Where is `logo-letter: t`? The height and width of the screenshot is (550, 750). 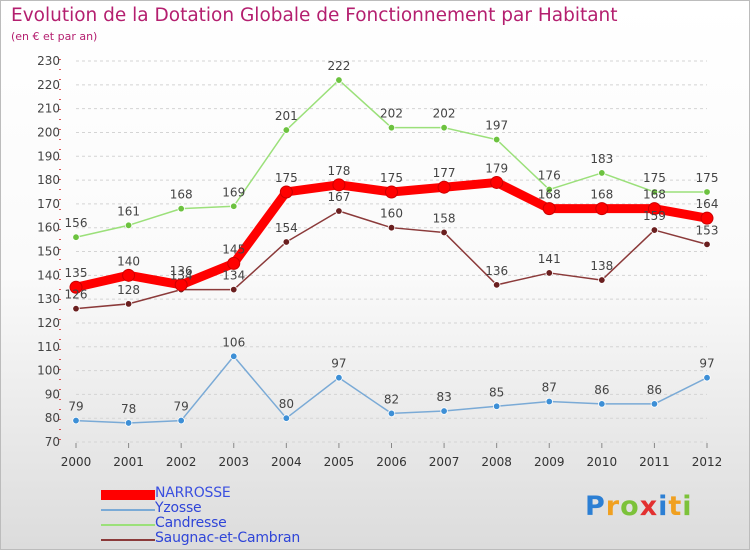 logo-letter: t is located at coordinates (675, 506).